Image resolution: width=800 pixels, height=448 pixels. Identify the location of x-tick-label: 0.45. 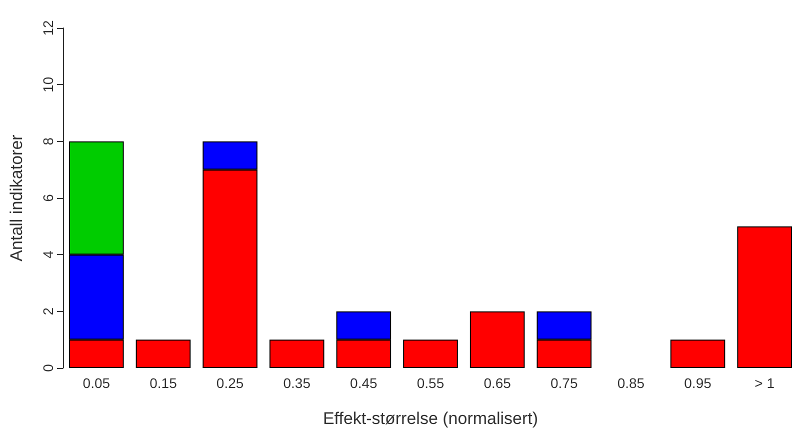
(364, 383).